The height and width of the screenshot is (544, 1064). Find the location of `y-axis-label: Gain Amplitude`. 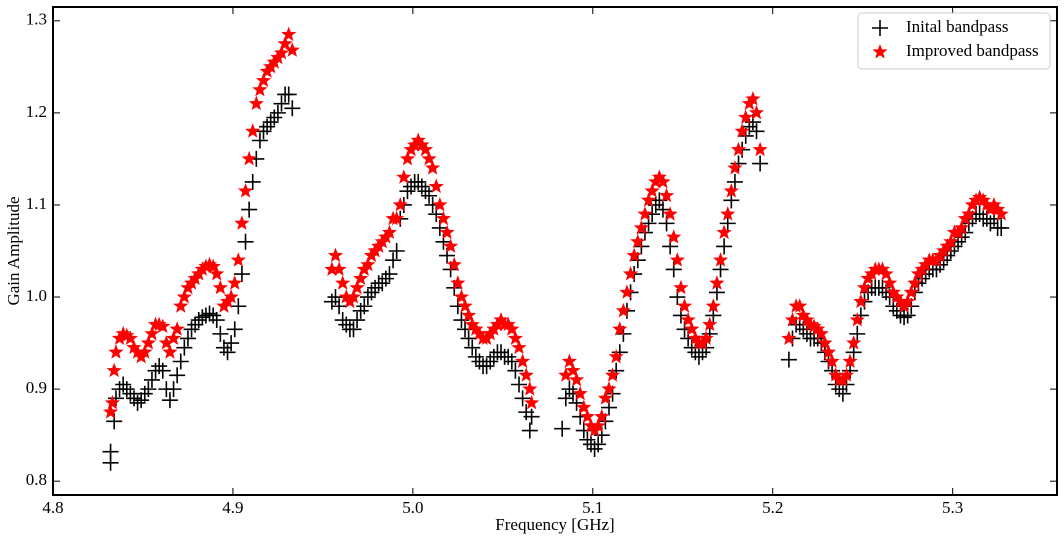

y-axis-label: Gain Amplitude is located at coordinates (13, 250).